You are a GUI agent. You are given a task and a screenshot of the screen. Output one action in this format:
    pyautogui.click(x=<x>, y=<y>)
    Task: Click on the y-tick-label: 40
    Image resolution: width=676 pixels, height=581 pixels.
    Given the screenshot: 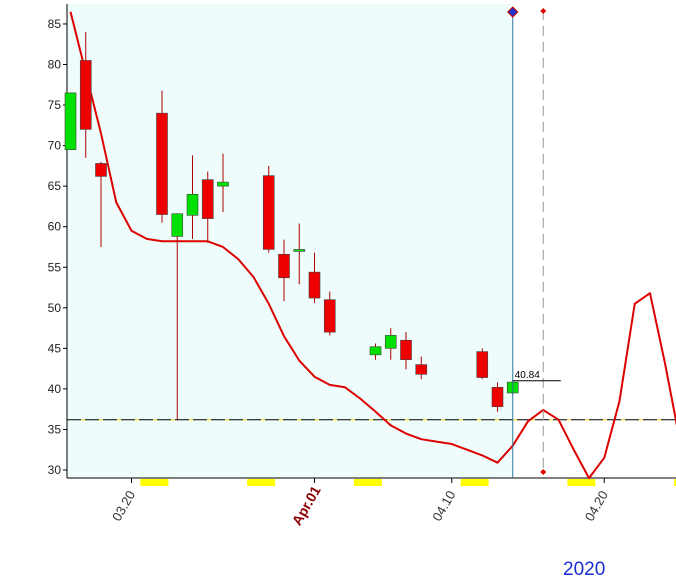 What is the action you would take?
    pyautogui.click(x=55, y=389)
    